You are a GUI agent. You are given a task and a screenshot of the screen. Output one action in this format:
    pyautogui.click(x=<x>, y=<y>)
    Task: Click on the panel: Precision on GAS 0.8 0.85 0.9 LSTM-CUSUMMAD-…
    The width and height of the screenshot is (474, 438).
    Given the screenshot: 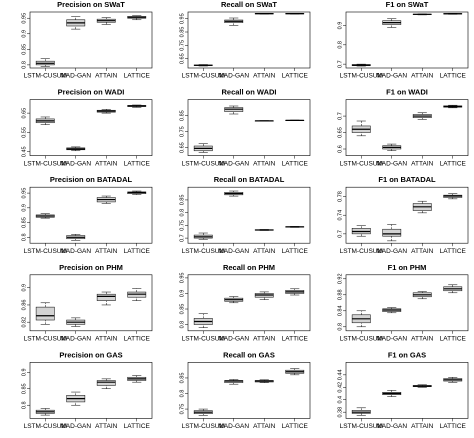 What is the action you would take?
    pyautogui.click(x=87, y=390)
    